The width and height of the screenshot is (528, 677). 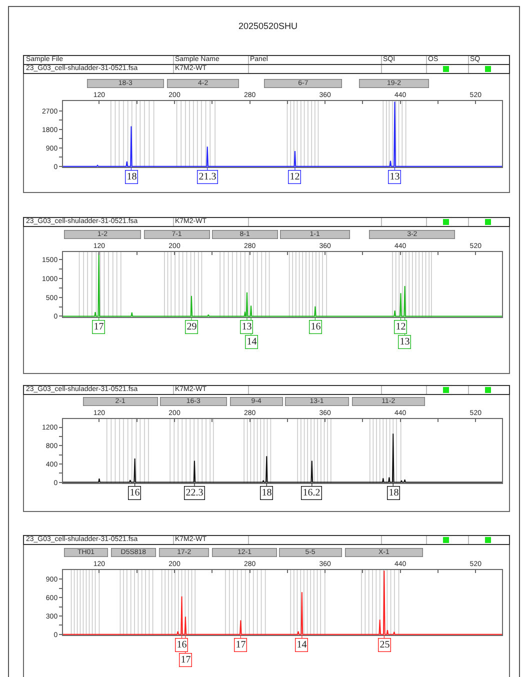 What do you see at coordinates (268, 26) in the screenshot?
I see `chart-title: 20250520SHU` at bounding box center [268, 26].